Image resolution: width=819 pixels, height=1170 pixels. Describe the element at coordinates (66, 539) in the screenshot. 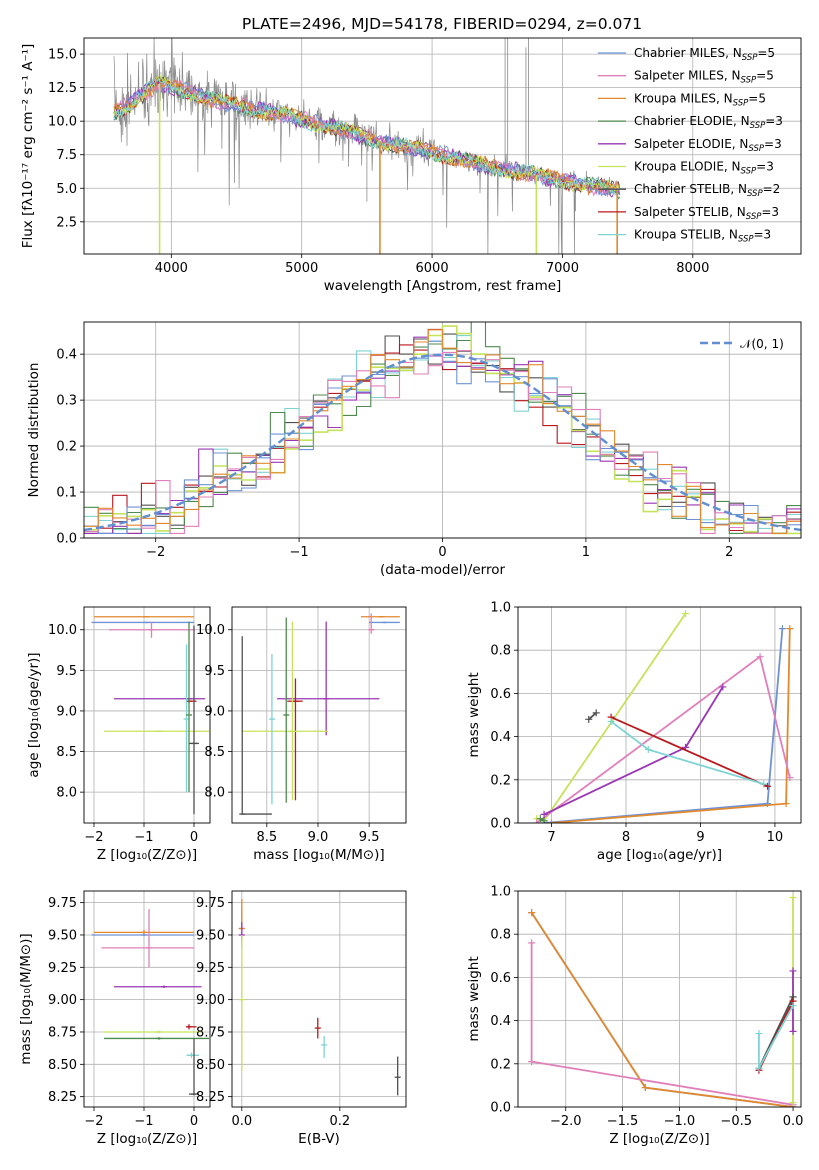

I see `residual_histogram-ytick-label: 0.0` at that location.